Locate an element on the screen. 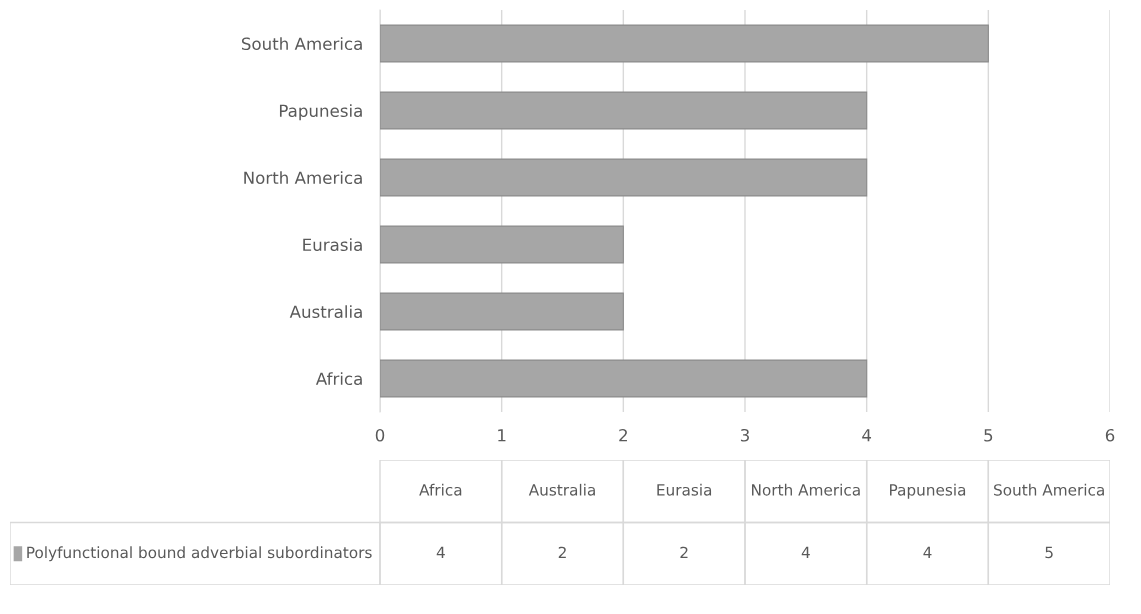 The image size is (1141, 614). x-tick-label: 0 is located at coordinates (380, 435).